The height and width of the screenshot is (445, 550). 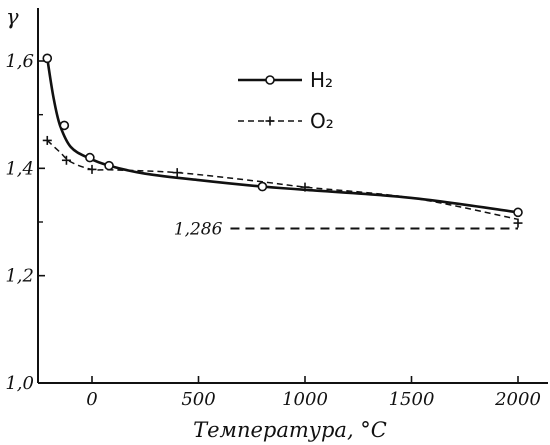 I want to click on x-axis-label: Температура, °С, so click(x=290, y=430).